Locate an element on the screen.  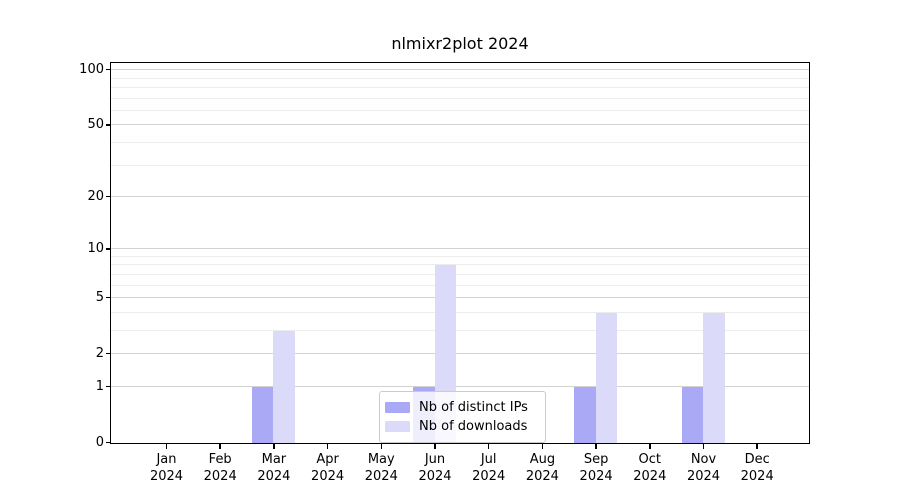
x-tick-label-apr: Apr 2024 is located at coordinates (328, 468).